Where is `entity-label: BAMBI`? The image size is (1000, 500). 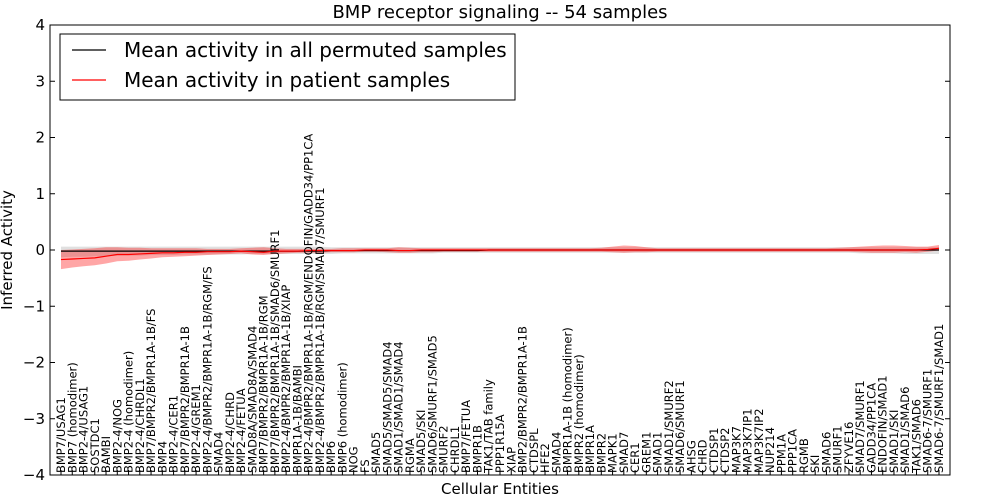
entity-label: BAMBI is located at coordinates (106, 454).